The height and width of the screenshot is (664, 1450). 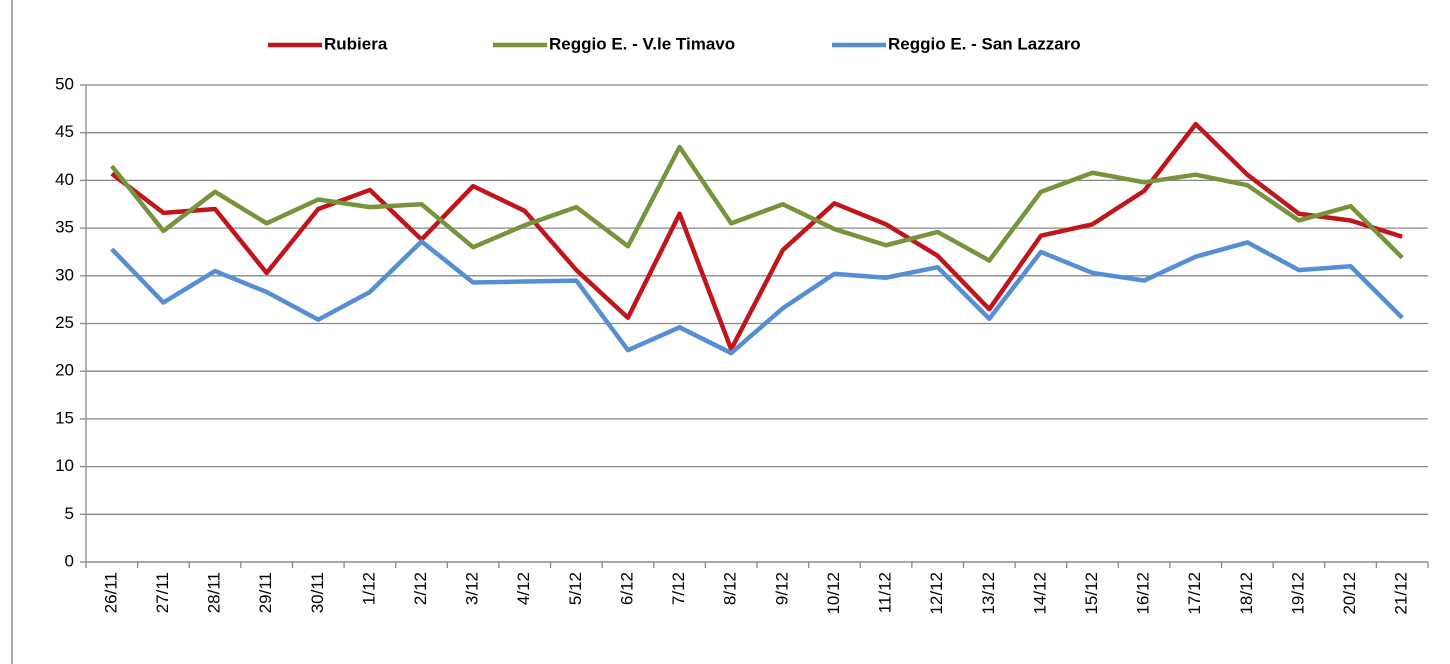 What do you see at coordinates (368, 588) in the screenshot?
I see `x-tick-label: 1/12` at bounding box center [368, 588].